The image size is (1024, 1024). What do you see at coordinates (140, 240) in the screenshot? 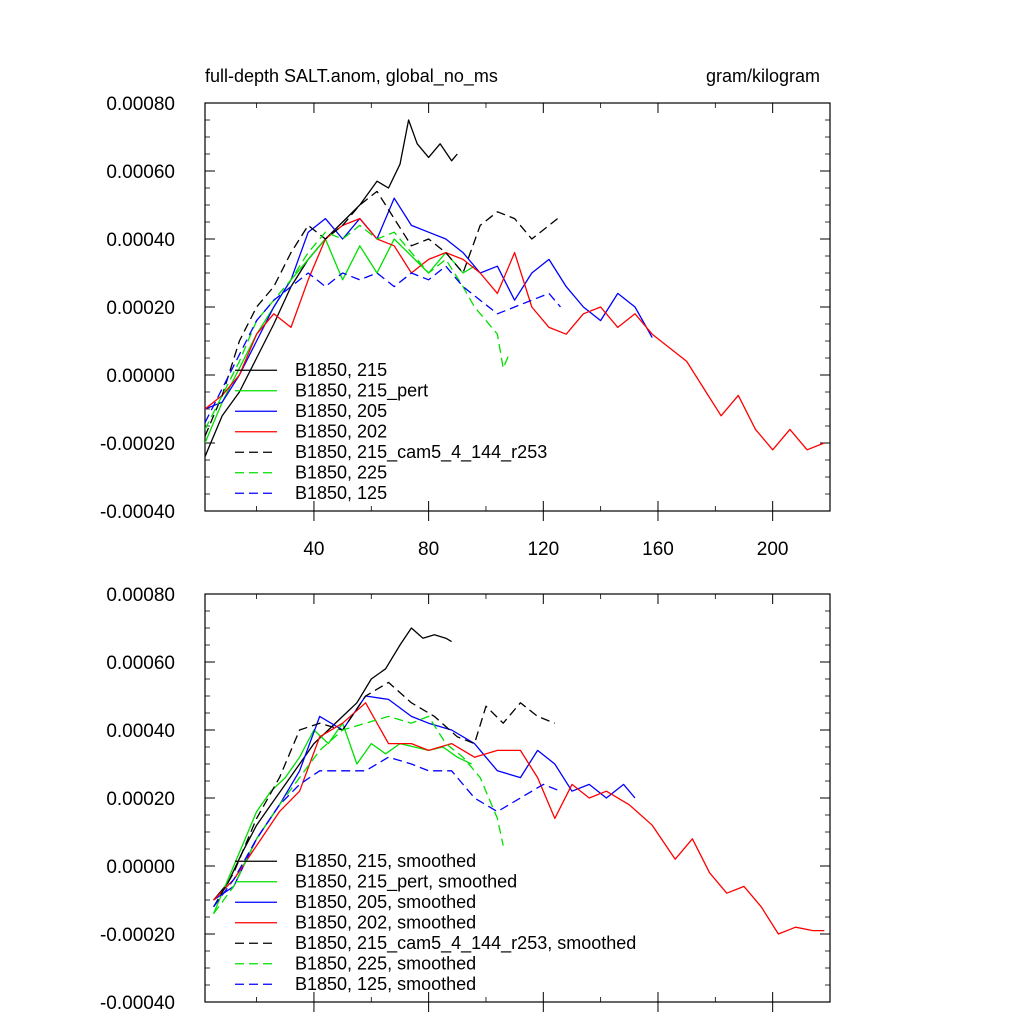
I see `top-ytick-label: 0.00040` at bounding box center [140, 240].